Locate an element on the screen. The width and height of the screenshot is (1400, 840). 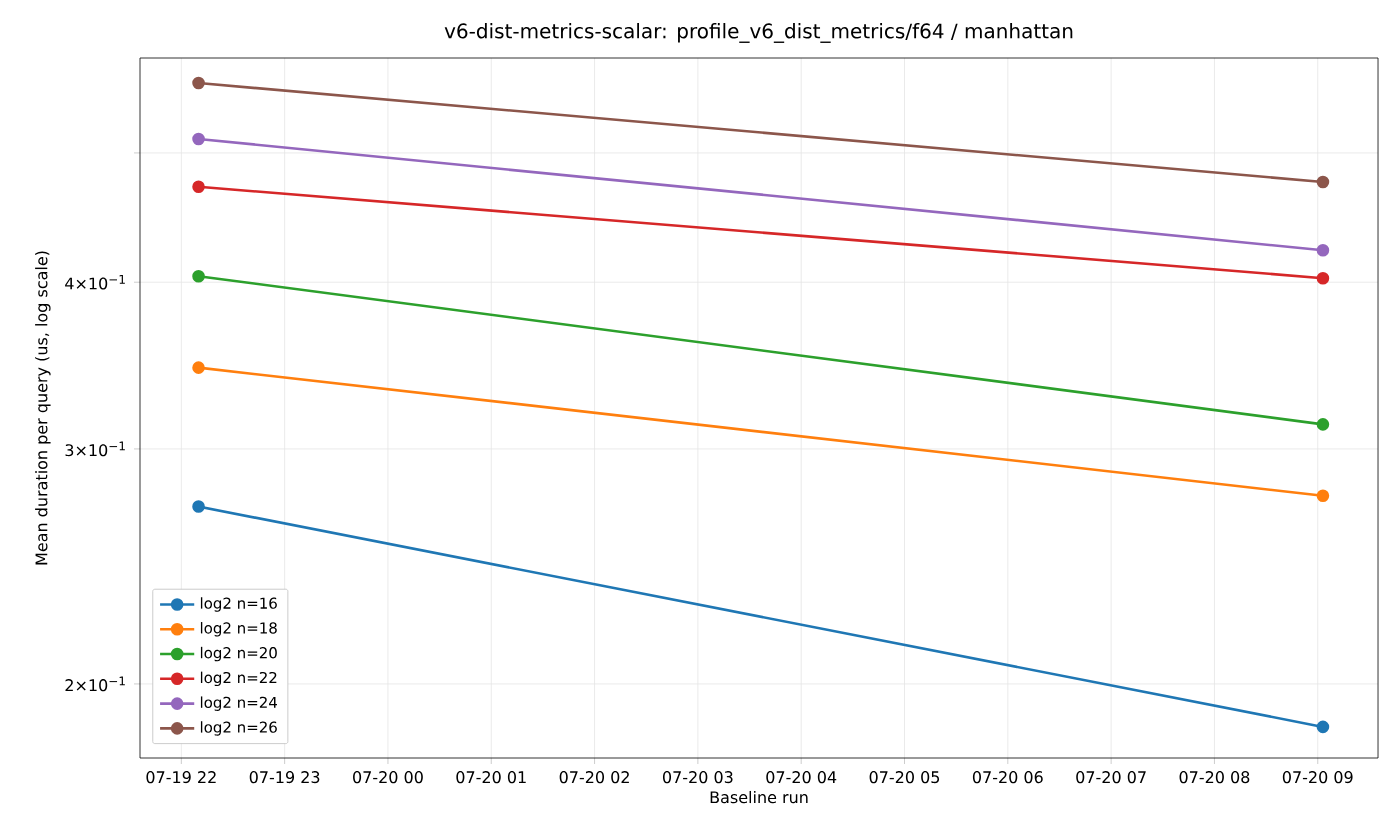
x-tick-label: 07-20 02 is located at coordinates (594, 777).